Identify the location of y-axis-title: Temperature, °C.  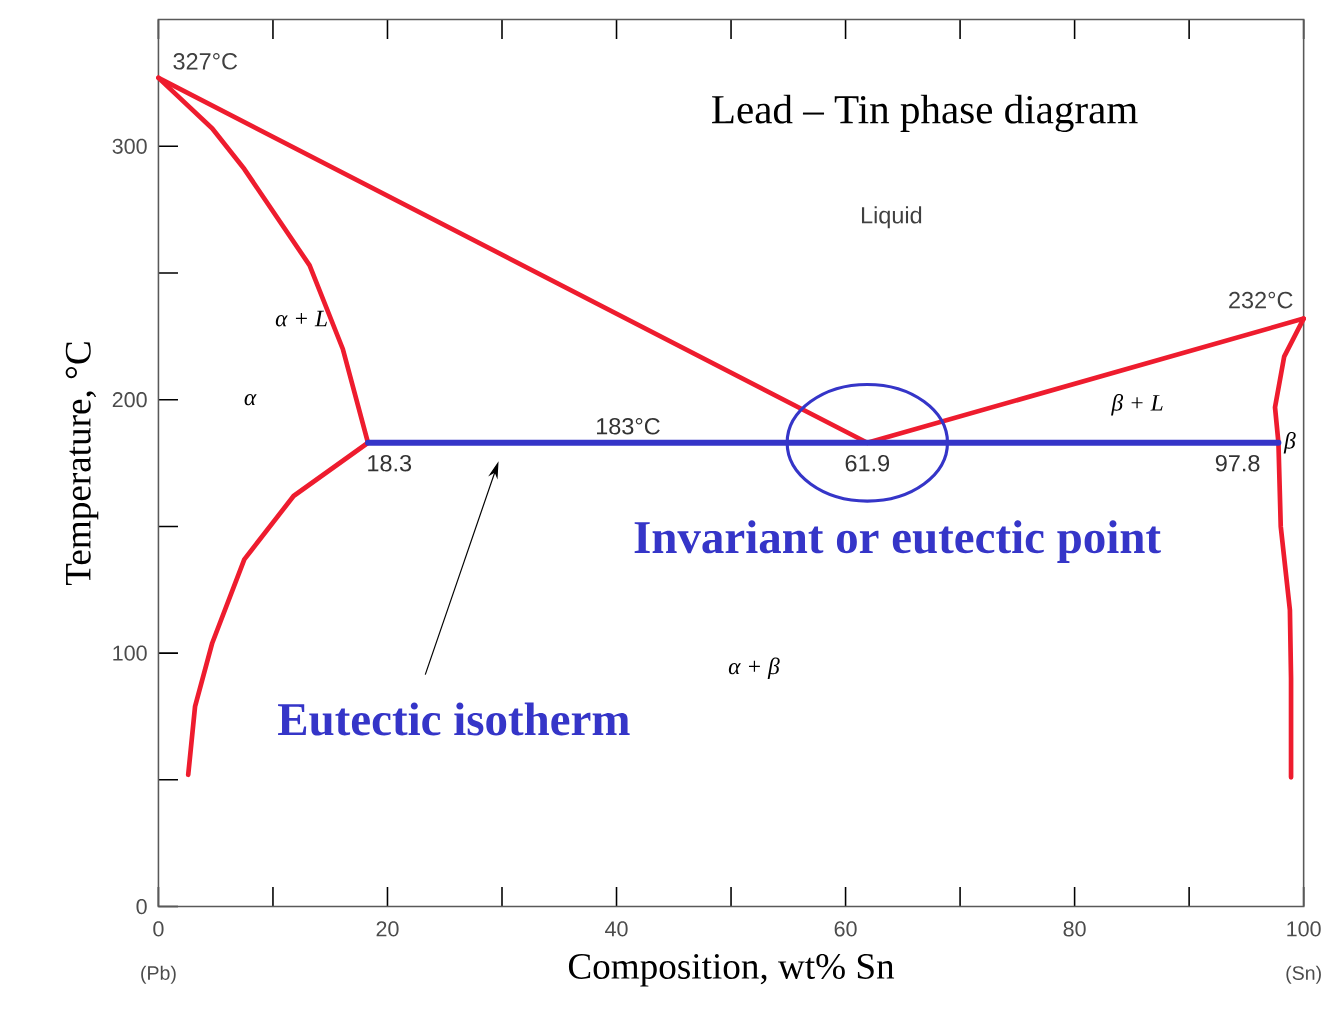
(82, 464).